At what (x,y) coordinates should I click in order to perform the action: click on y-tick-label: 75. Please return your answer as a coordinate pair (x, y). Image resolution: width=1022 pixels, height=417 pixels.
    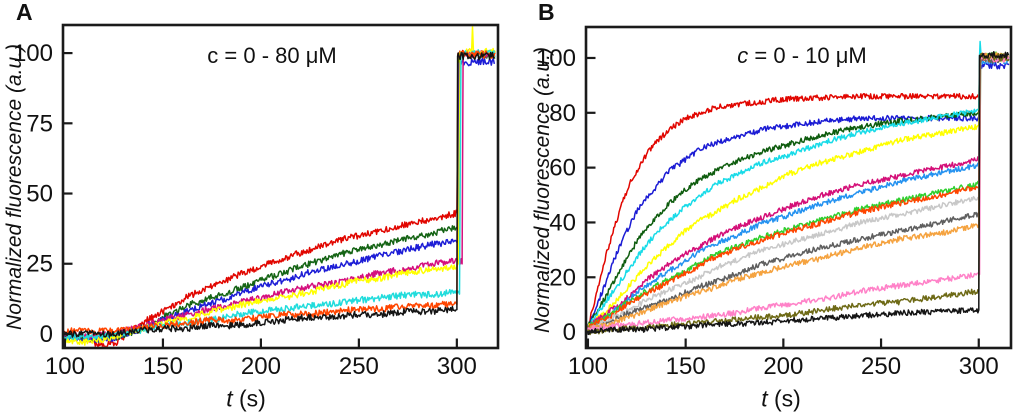
    Looking at the image, I should click on (39, 123).